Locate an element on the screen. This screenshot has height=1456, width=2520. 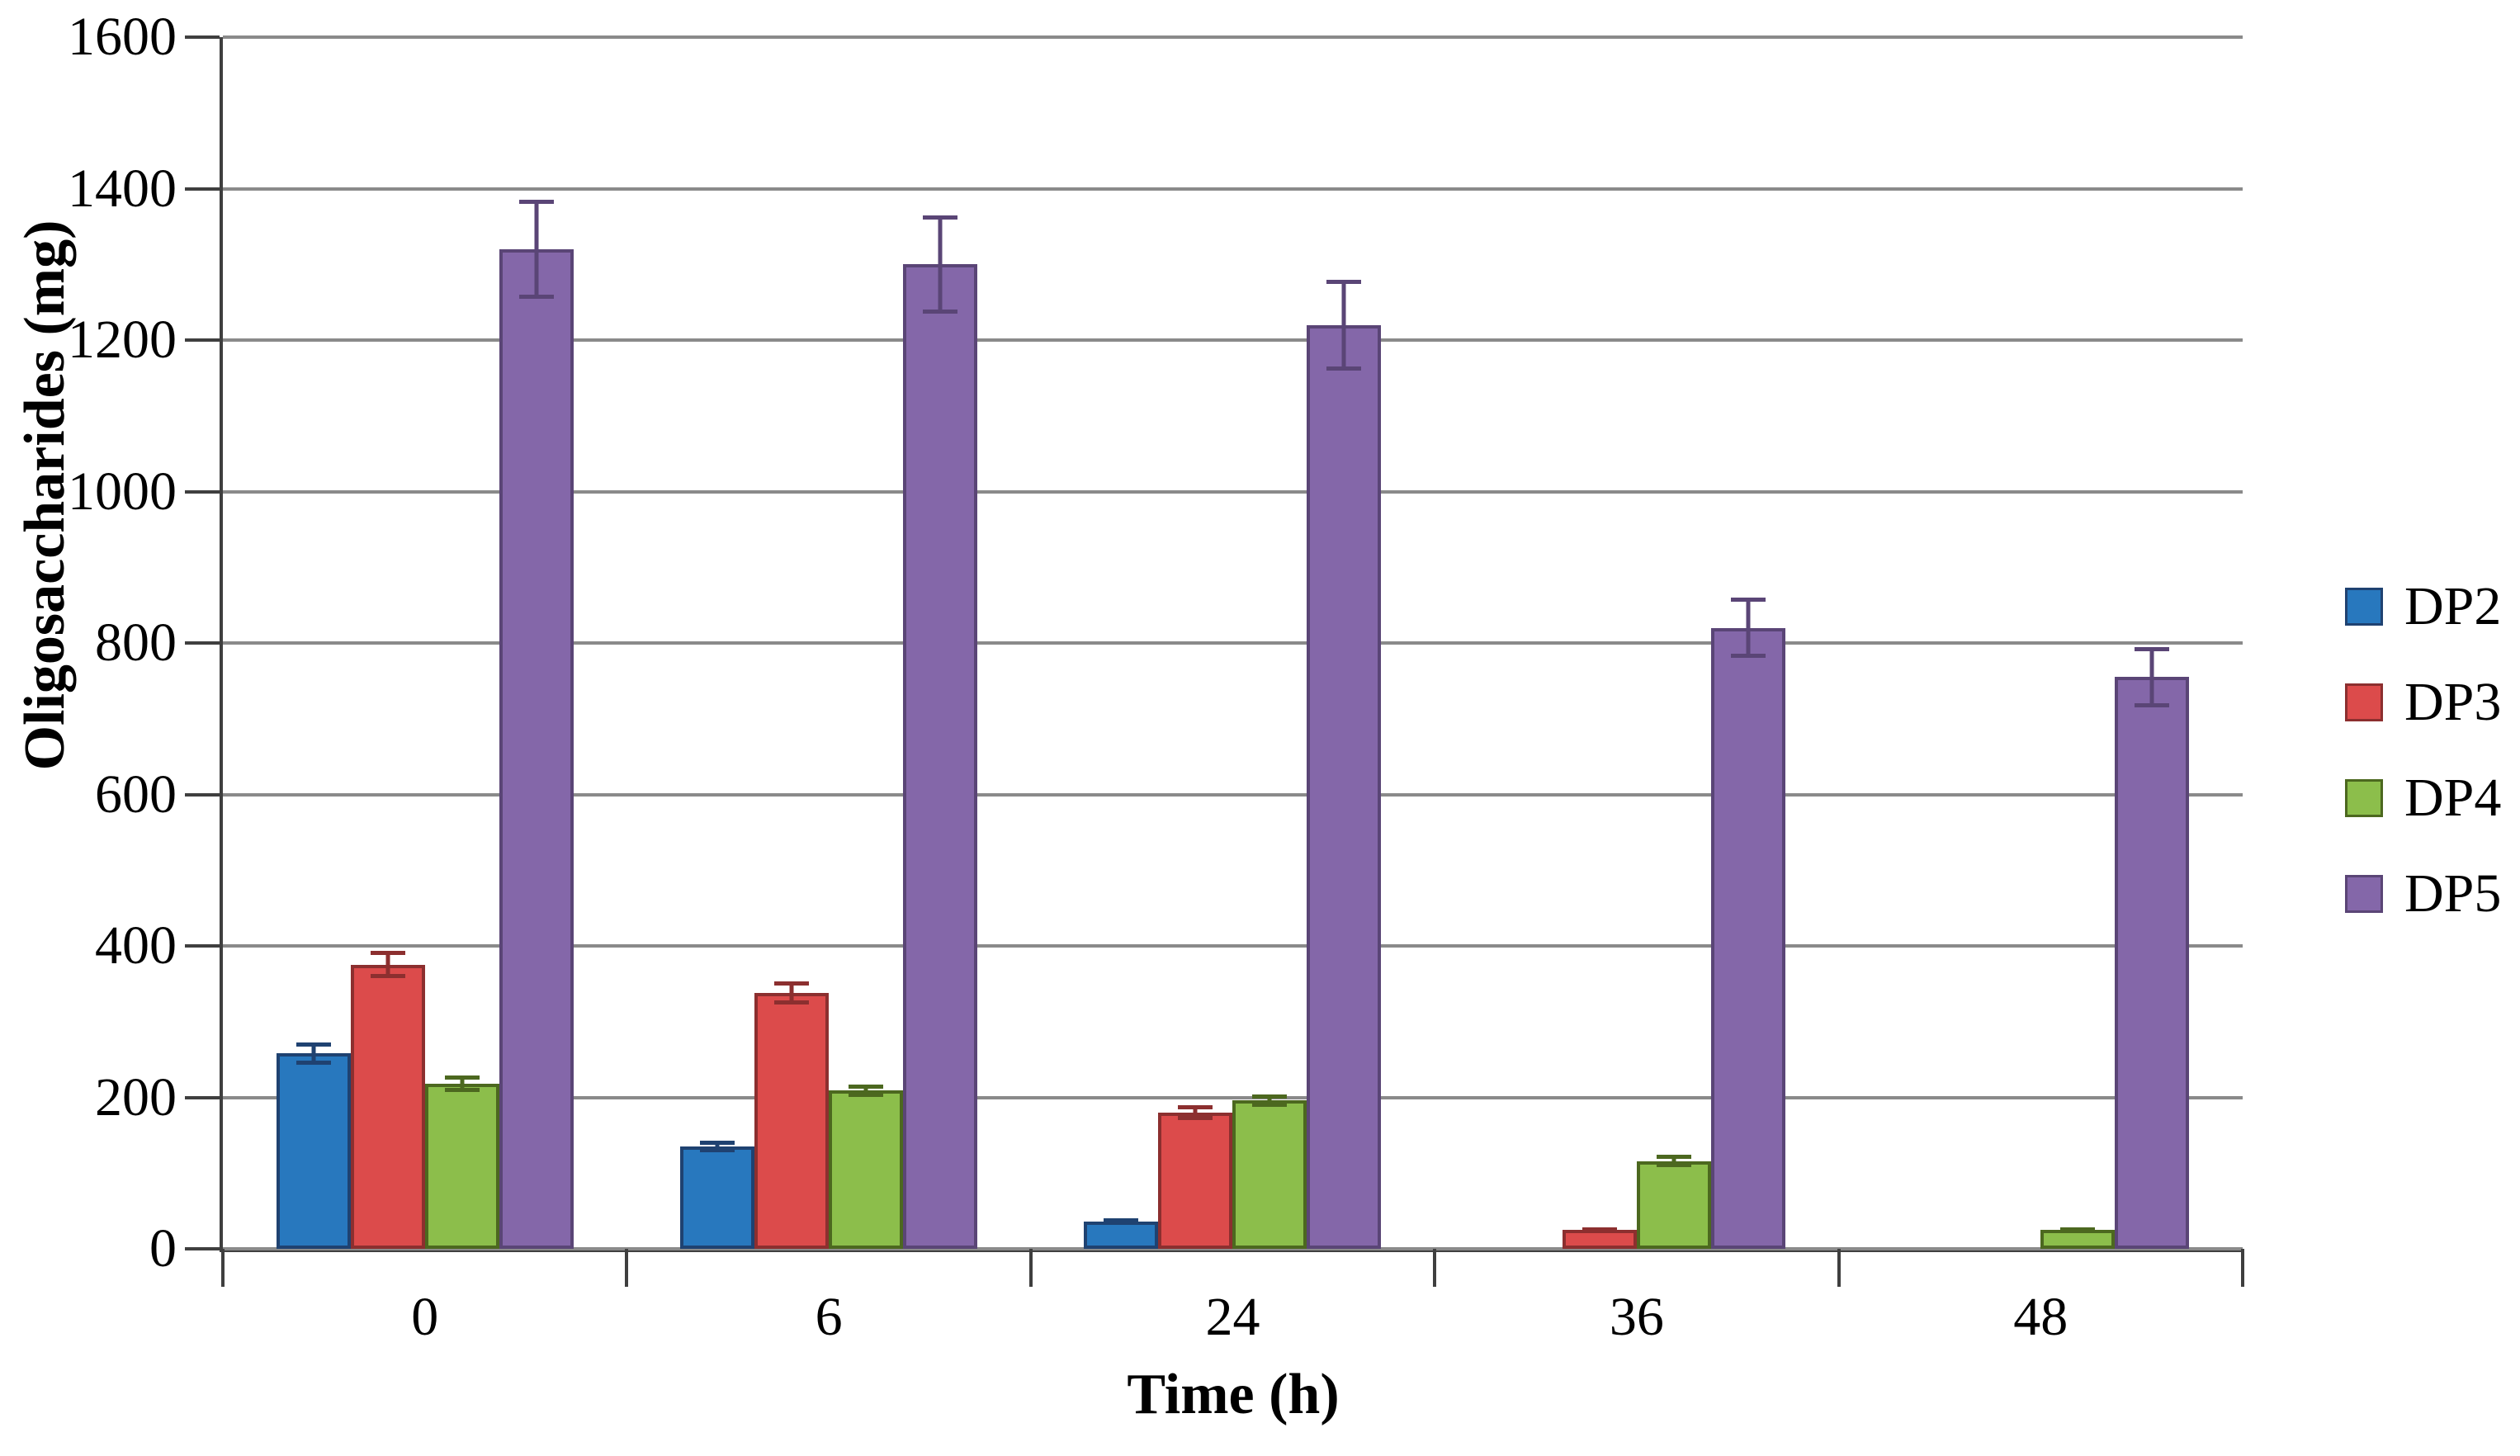
y-tick-label-600: 600 is located at coordinates (136, 794).